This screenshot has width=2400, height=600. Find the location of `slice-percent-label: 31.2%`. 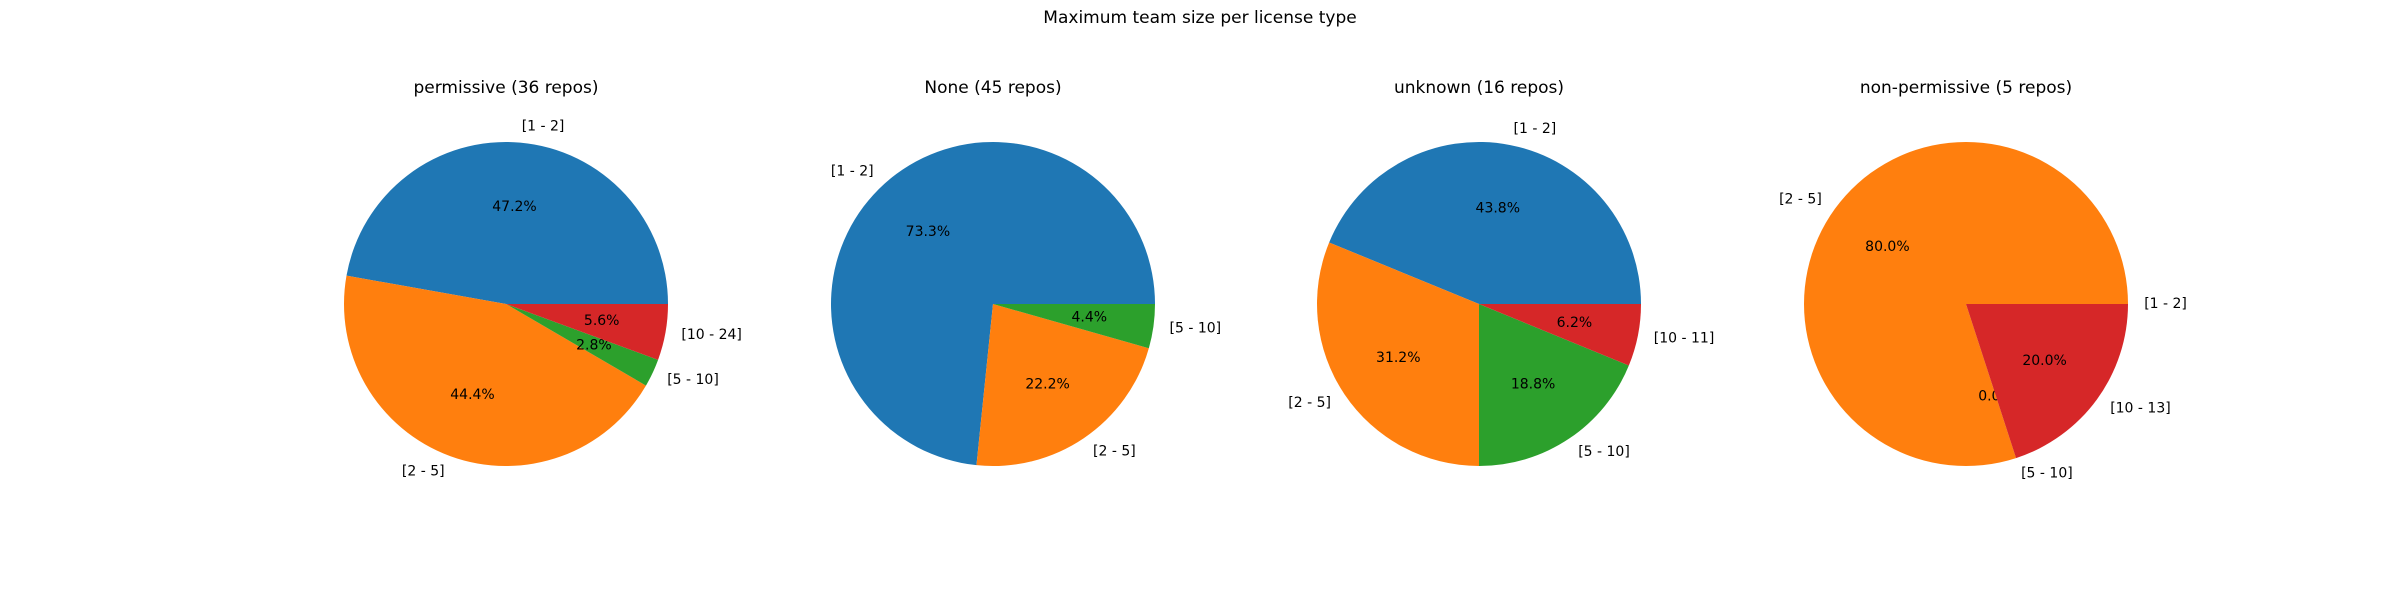

slice-percent-label: 31.2% is located at coordinates (1398, 358).